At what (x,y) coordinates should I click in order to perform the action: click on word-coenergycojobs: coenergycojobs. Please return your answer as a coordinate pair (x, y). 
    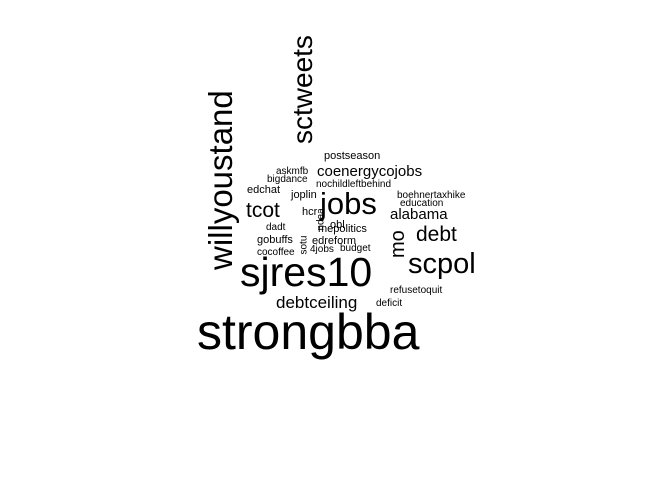
    Looking at the image, I should click on (370, 171).